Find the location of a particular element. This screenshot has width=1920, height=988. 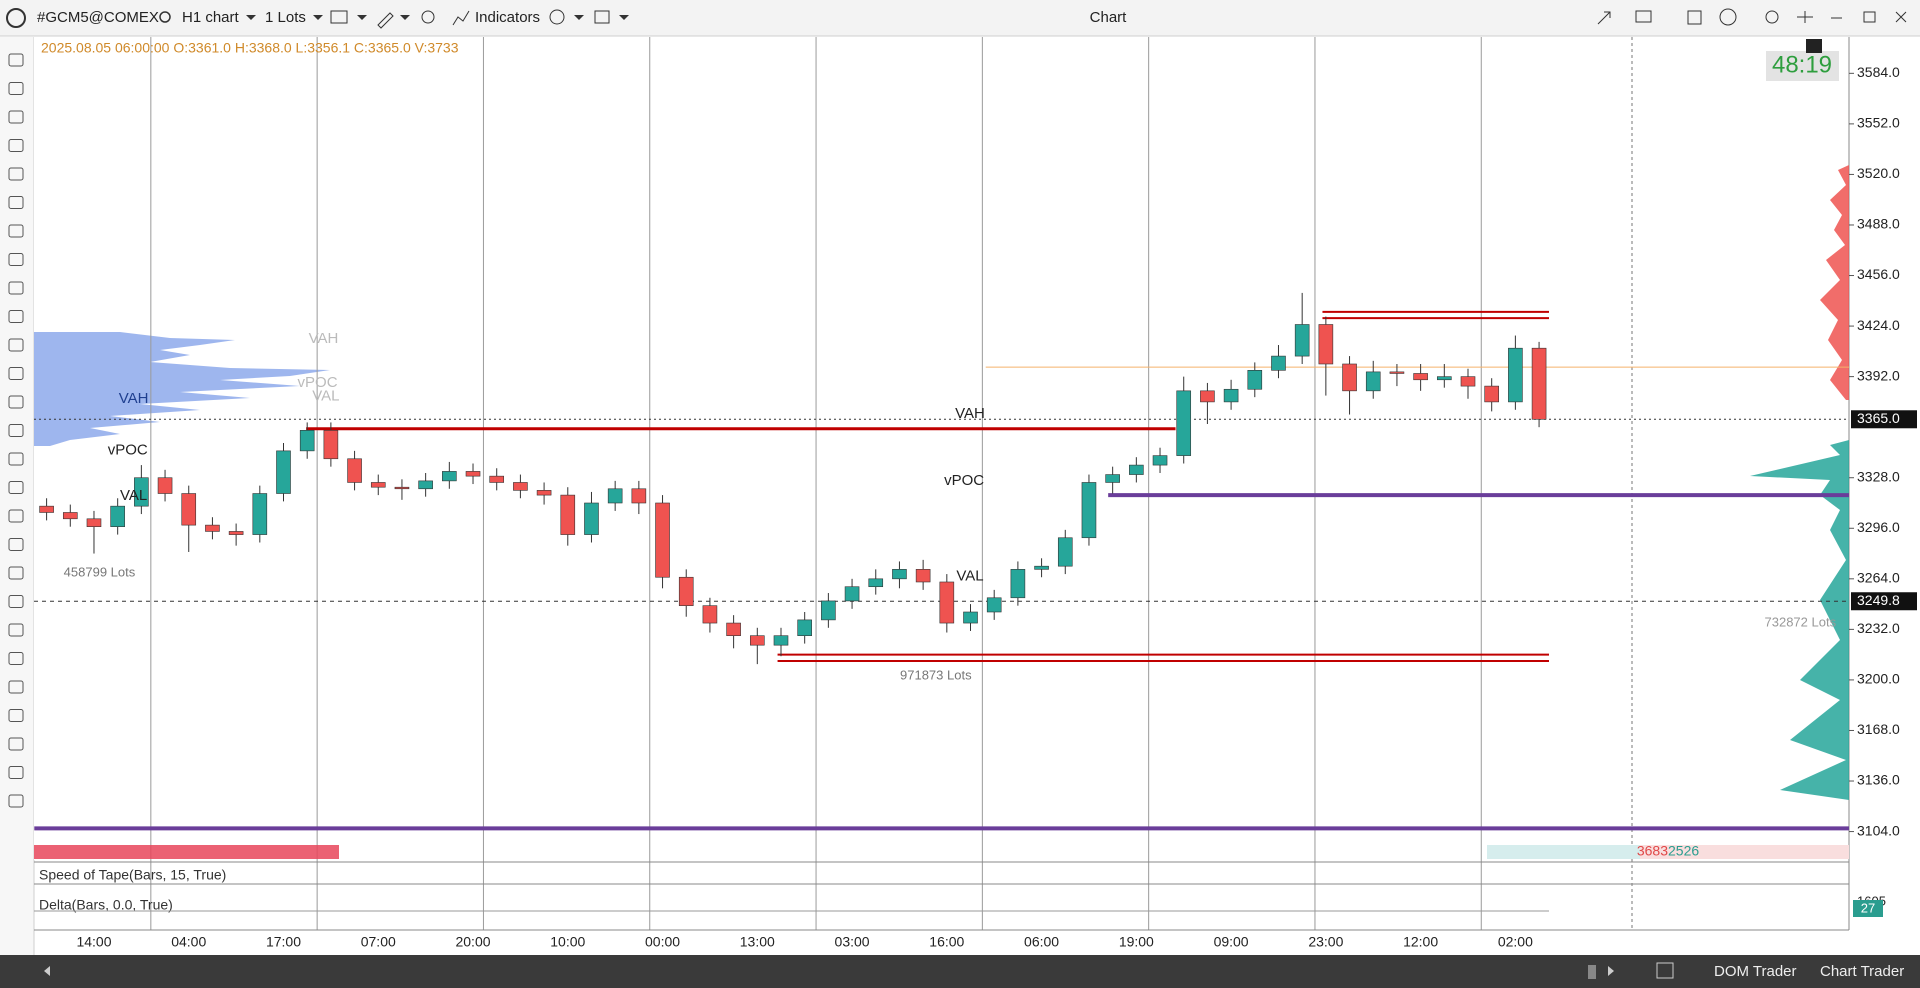

y-tick-label: 3456.0 is located at coordinates (1878, 274).